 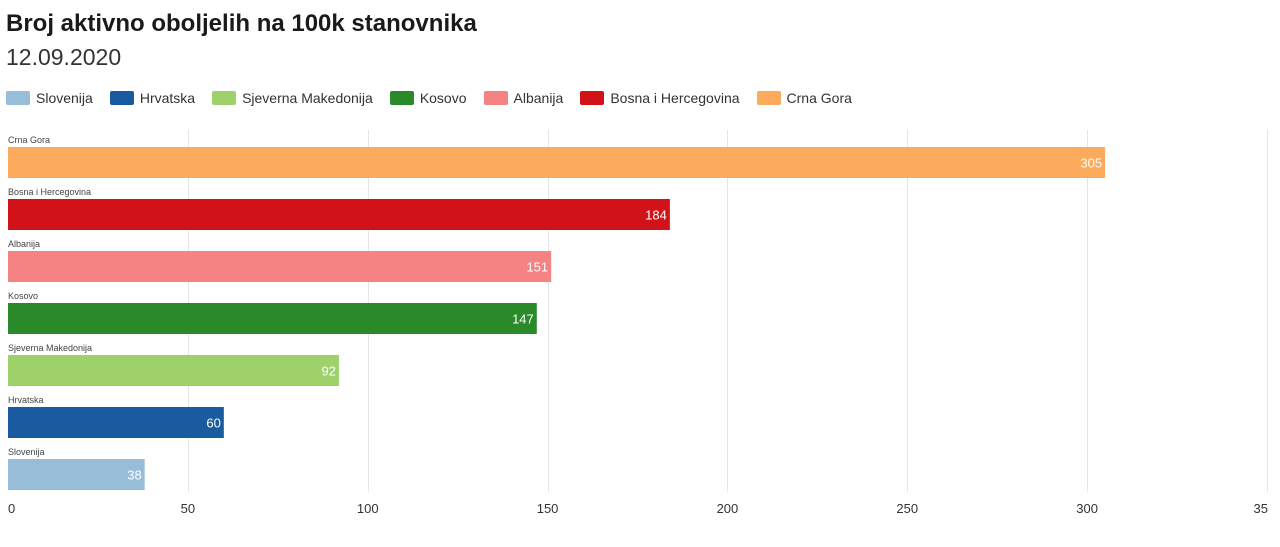 I want to click on legend-label: Hrvatska, so click(x=167, y=98).